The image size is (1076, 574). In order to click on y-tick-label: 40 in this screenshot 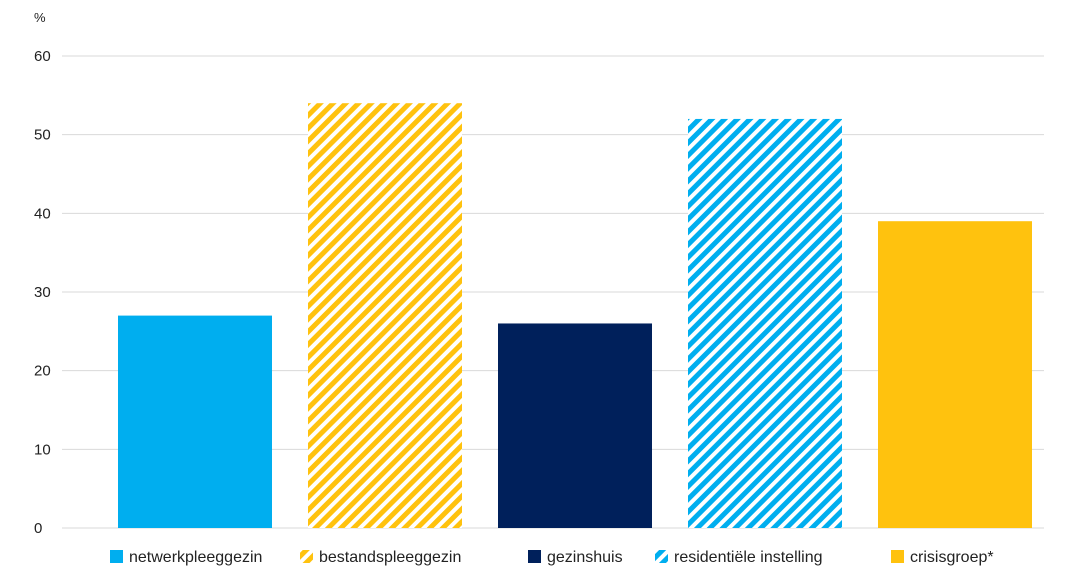, I will do `click(42, 213)`.